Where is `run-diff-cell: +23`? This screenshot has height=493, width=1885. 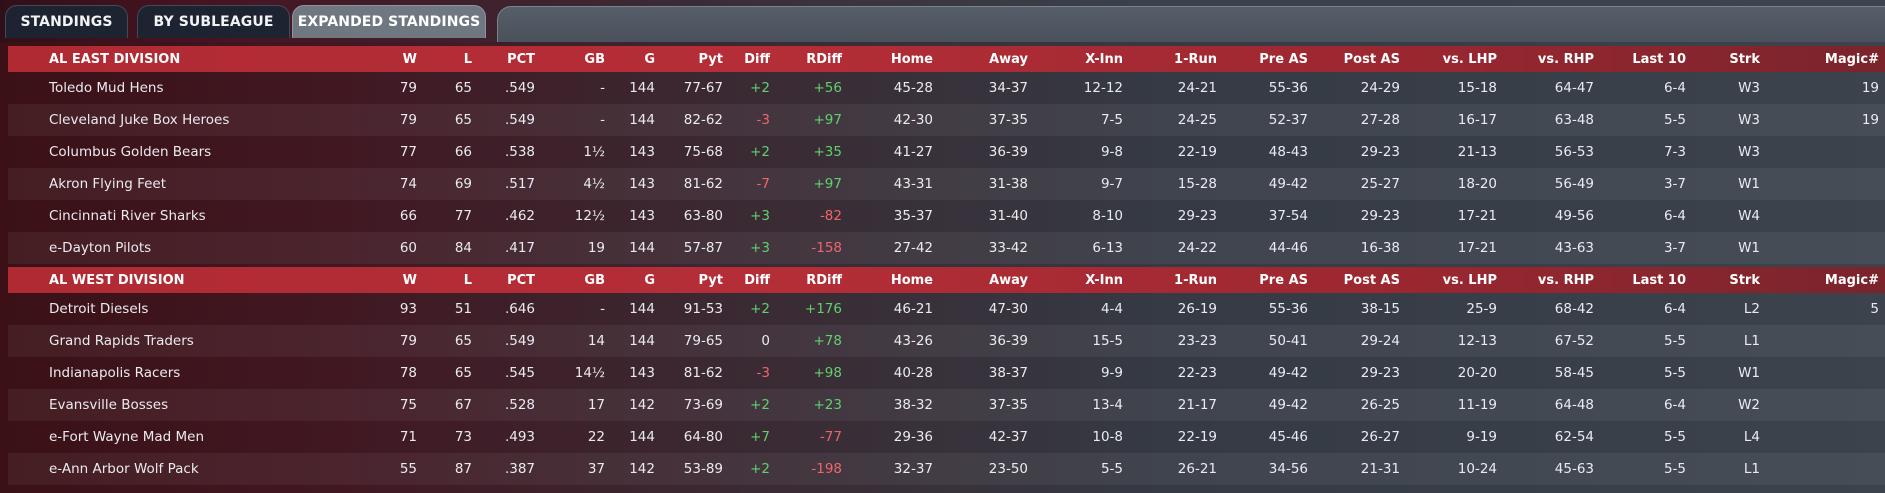
run-diff-cell: +23 is located at coordinates (828, 405).